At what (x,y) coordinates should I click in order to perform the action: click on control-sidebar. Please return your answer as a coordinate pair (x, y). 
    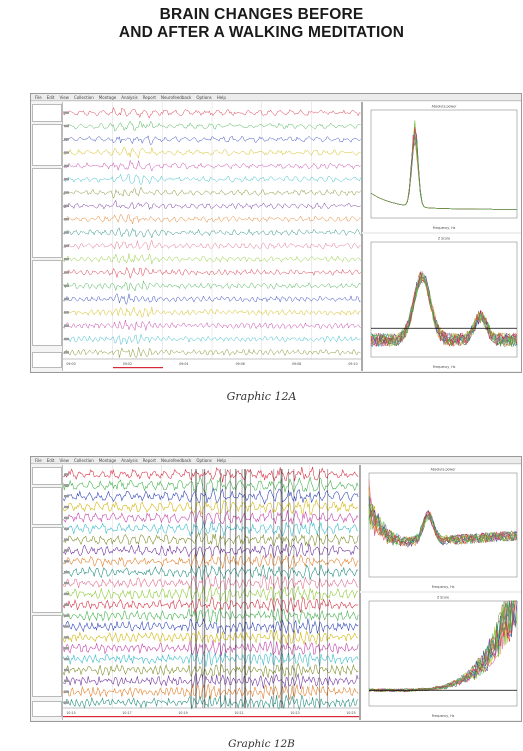
    Looking at the image, I should click on (47, 592).